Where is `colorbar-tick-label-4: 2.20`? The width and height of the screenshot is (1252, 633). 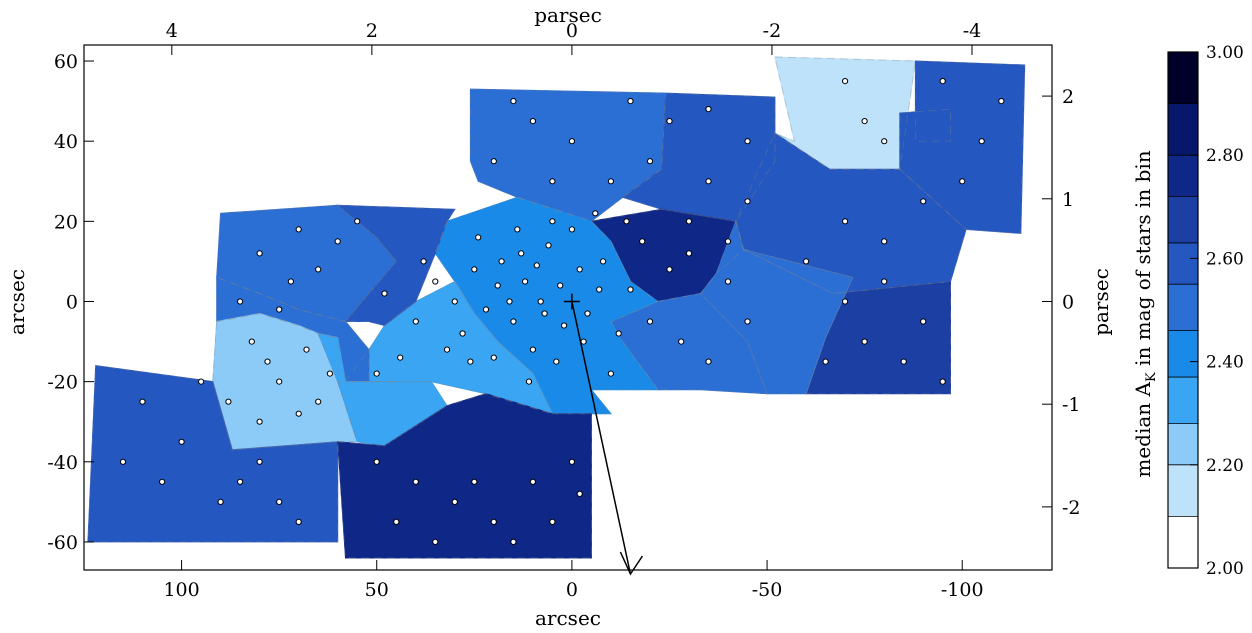 colorbar-tick-label-4: 2.20 is located at coordinates (1225, 466).